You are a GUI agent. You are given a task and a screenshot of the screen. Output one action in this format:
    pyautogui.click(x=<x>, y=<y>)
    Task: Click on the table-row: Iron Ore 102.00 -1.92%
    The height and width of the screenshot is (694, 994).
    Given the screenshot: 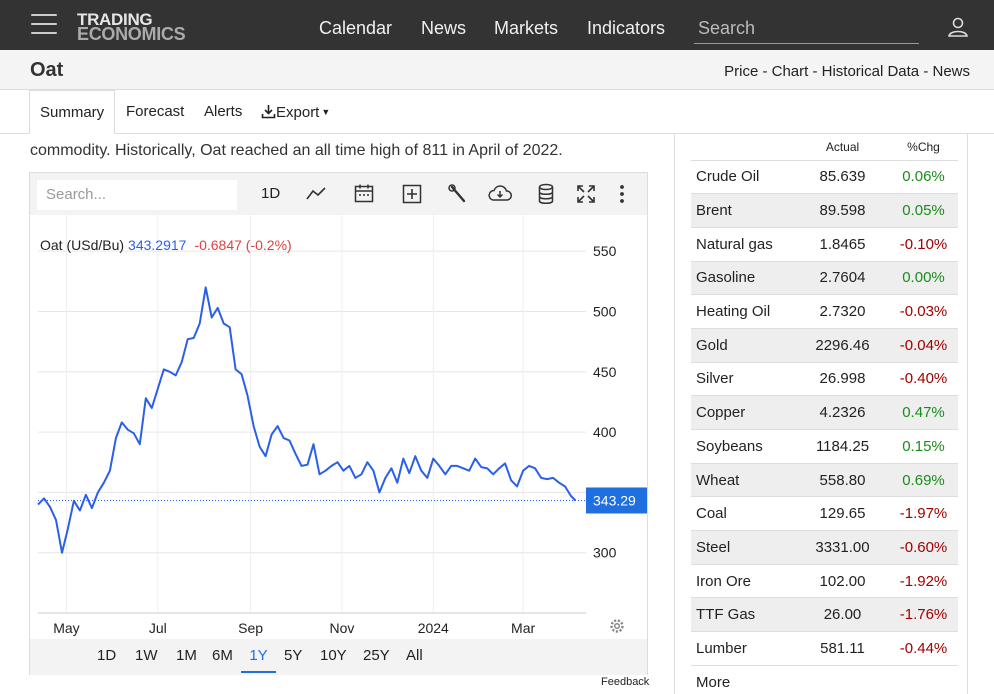 What is the action you would take?
    pyautogui.click(x=824, y=581)
    